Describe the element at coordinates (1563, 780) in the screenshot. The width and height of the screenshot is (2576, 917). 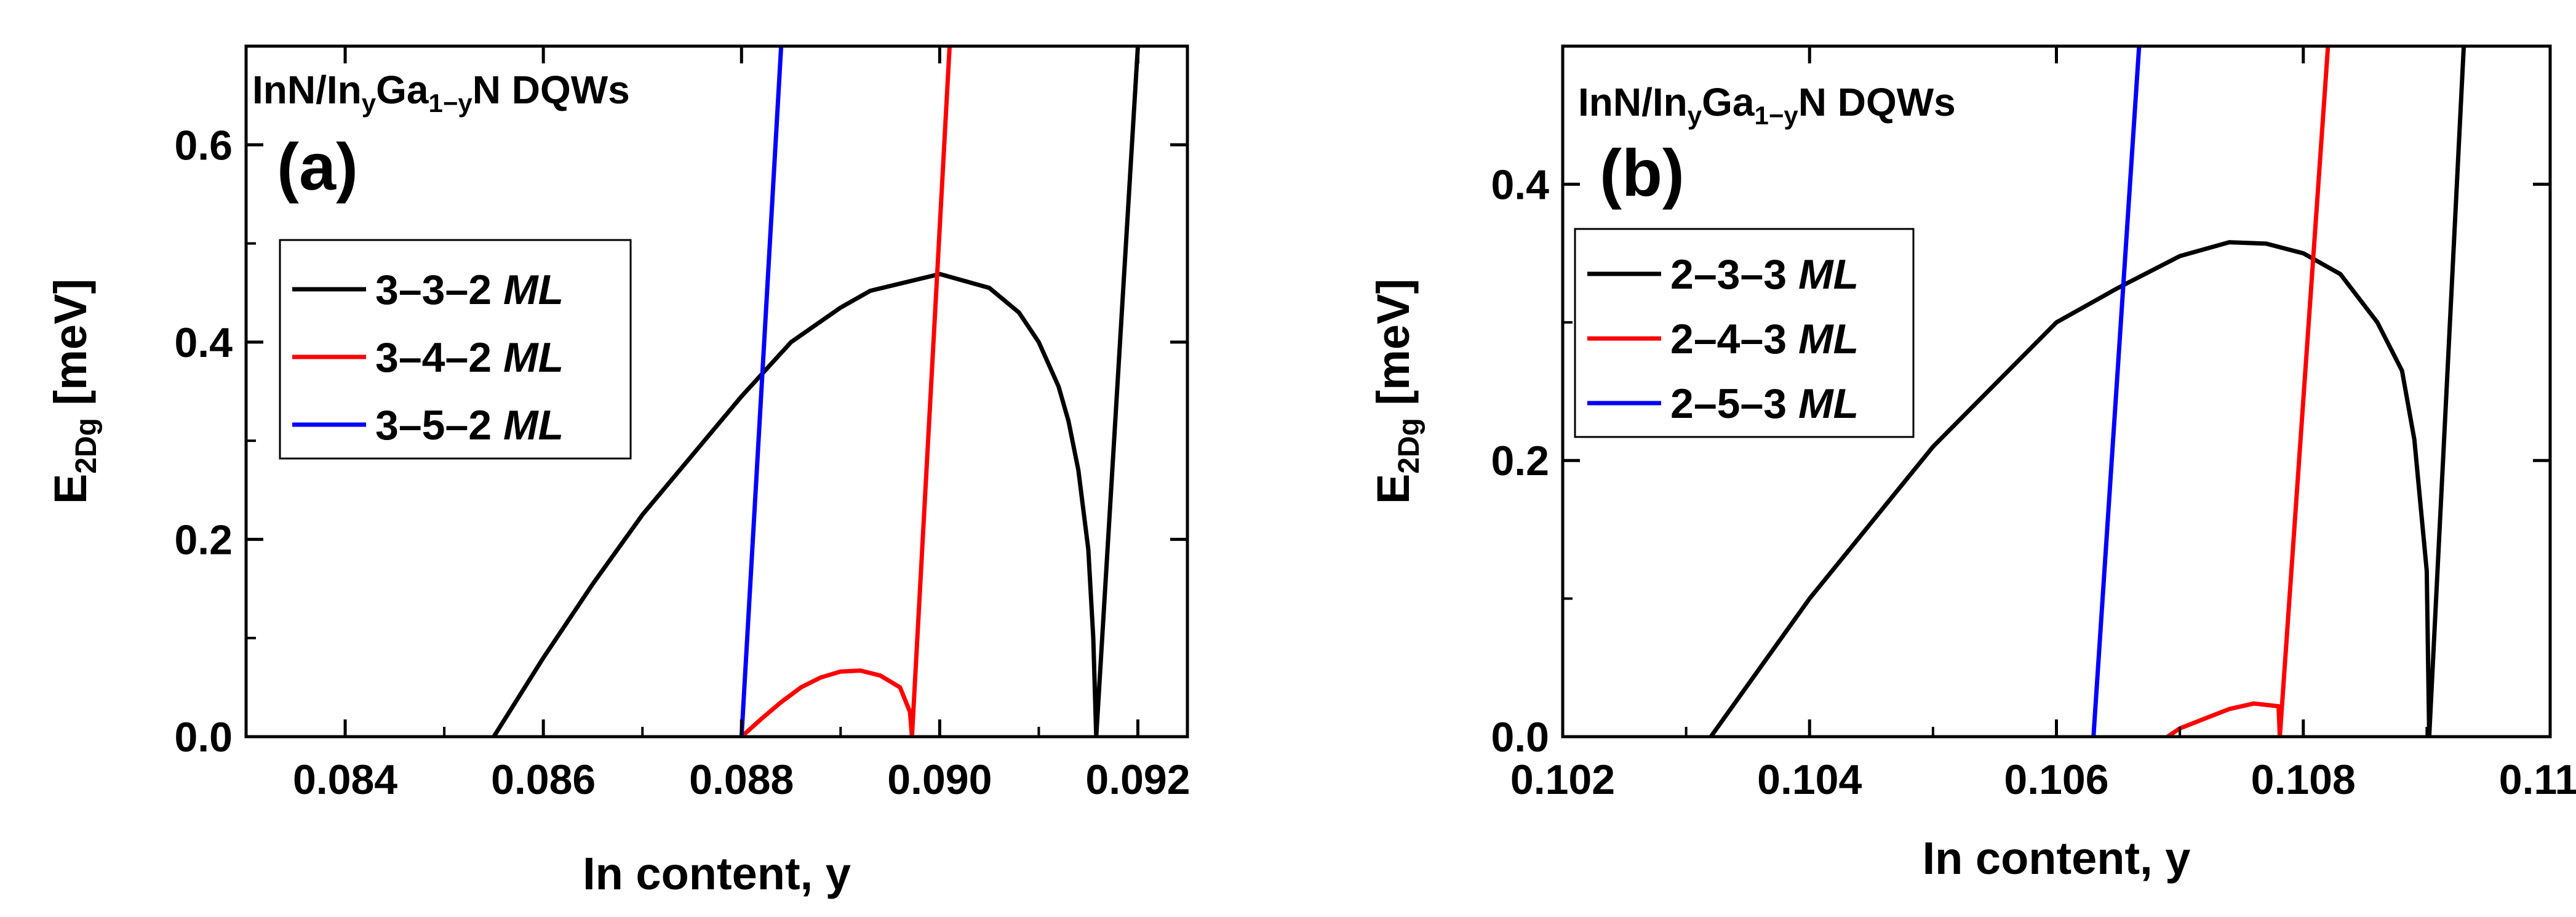
I see `x-tick-label: 0.102` at that location.